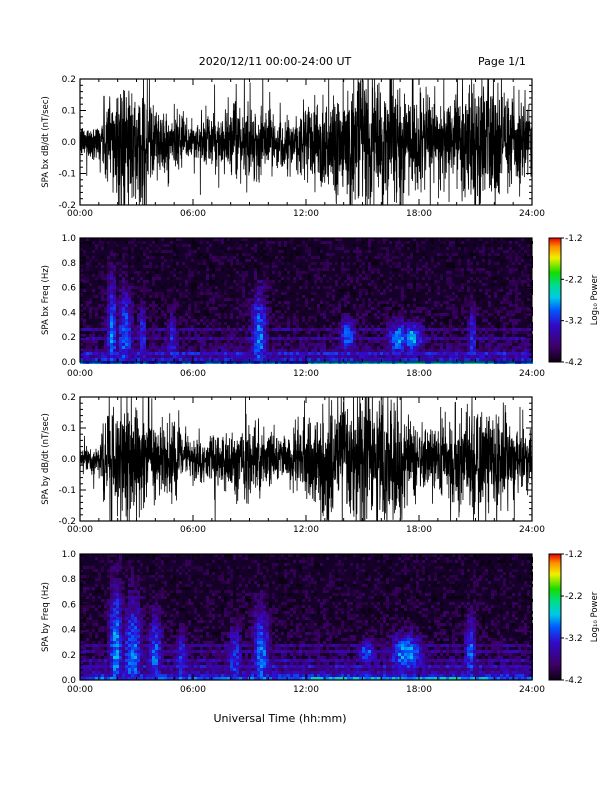 Image resolution: width=612 pixels, height=792 pixels. Describe the element at coordinates (46, 459) in the screenshot. I see `y-axis-label: SPA by dB/dt (nT/sec)` at that location.